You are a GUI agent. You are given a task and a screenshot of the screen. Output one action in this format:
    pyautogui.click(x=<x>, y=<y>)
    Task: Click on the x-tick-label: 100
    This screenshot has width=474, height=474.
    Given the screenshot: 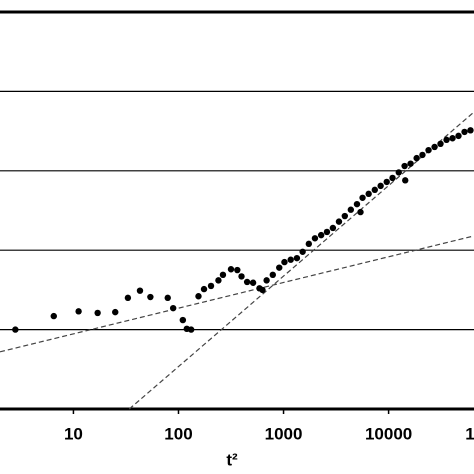 What is the action you would take?
    pyautogui.click(x=178, y=433)
    